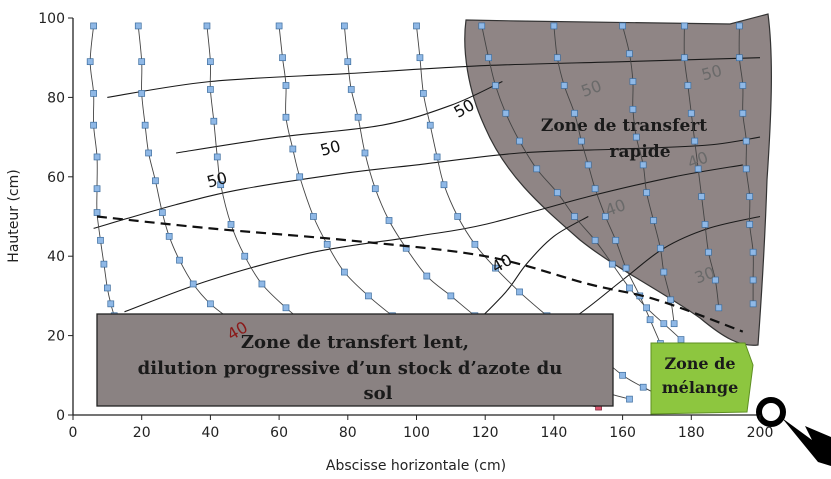  I want to click on y-tick-label-5: 100, so click(51, 19).